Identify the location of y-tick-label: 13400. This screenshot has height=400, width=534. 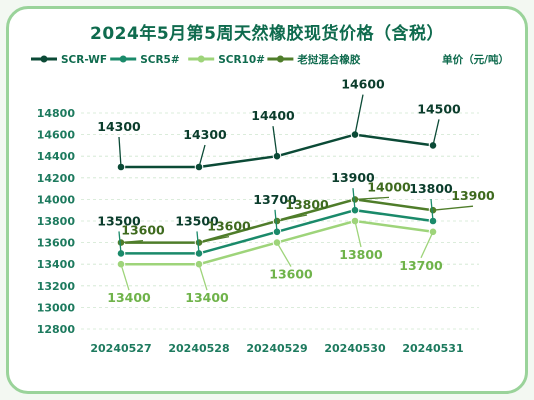
(56, 264).